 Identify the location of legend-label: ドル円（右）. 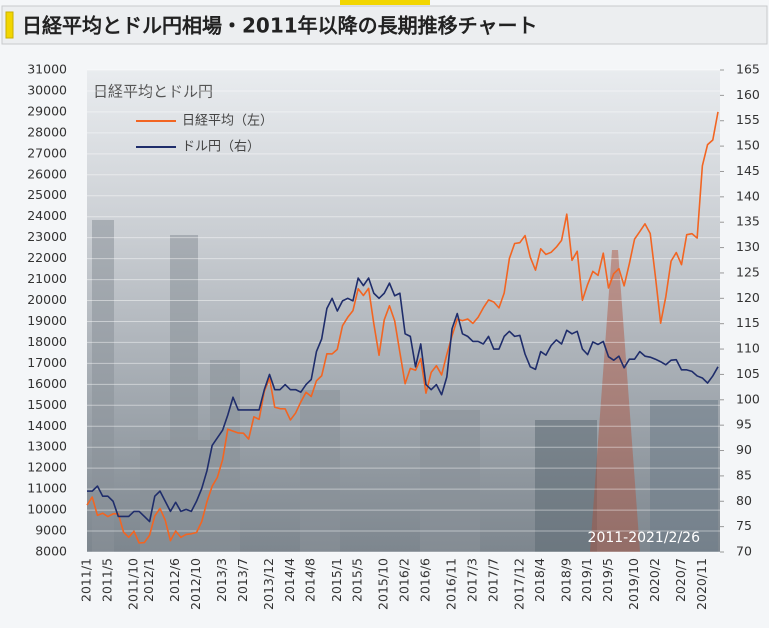
(221, 147).